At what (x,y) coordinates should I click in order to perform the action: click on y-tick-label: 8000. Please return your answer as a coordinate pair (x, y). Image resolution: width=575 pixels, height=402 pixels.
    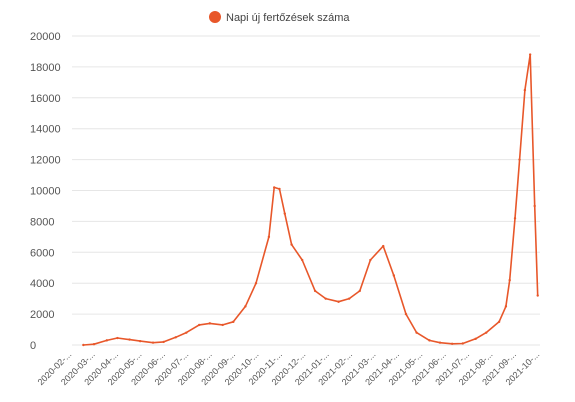
    Looking at the image, I should click on (42, 222).